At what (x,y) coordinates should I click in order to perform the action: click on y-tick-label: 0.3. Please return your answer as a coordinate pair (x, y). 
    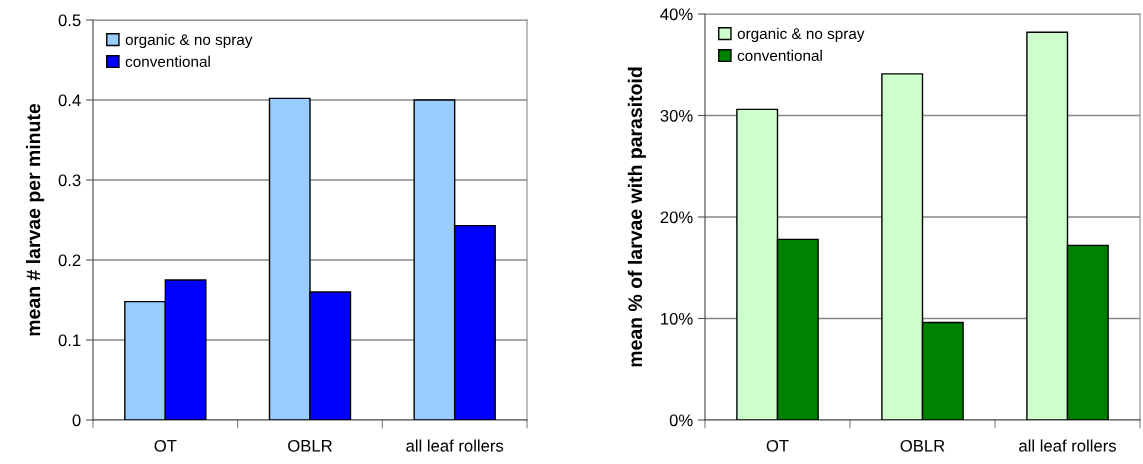
    Looking at the image, I should click on (69, 180).